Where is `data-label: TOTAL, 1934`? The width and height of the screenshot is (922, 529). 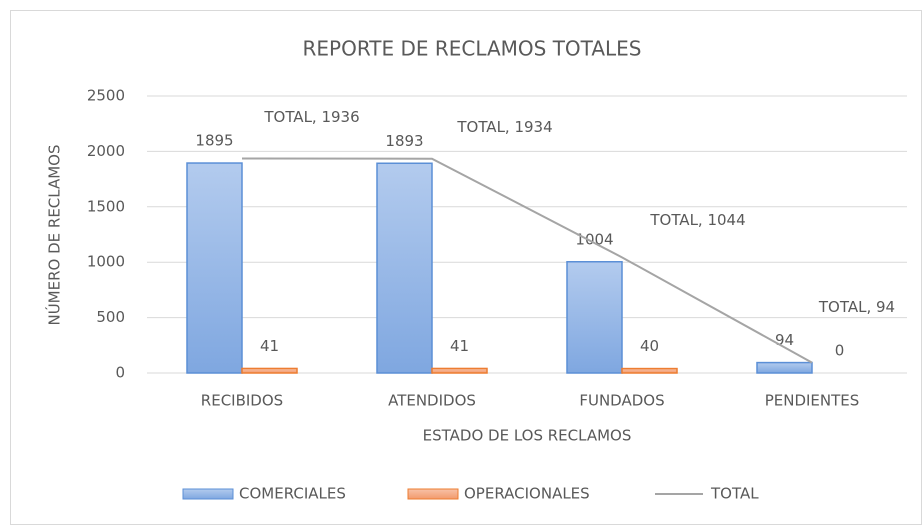
data-label: TOTAL, 1934 is located at coordinates (504, 127).